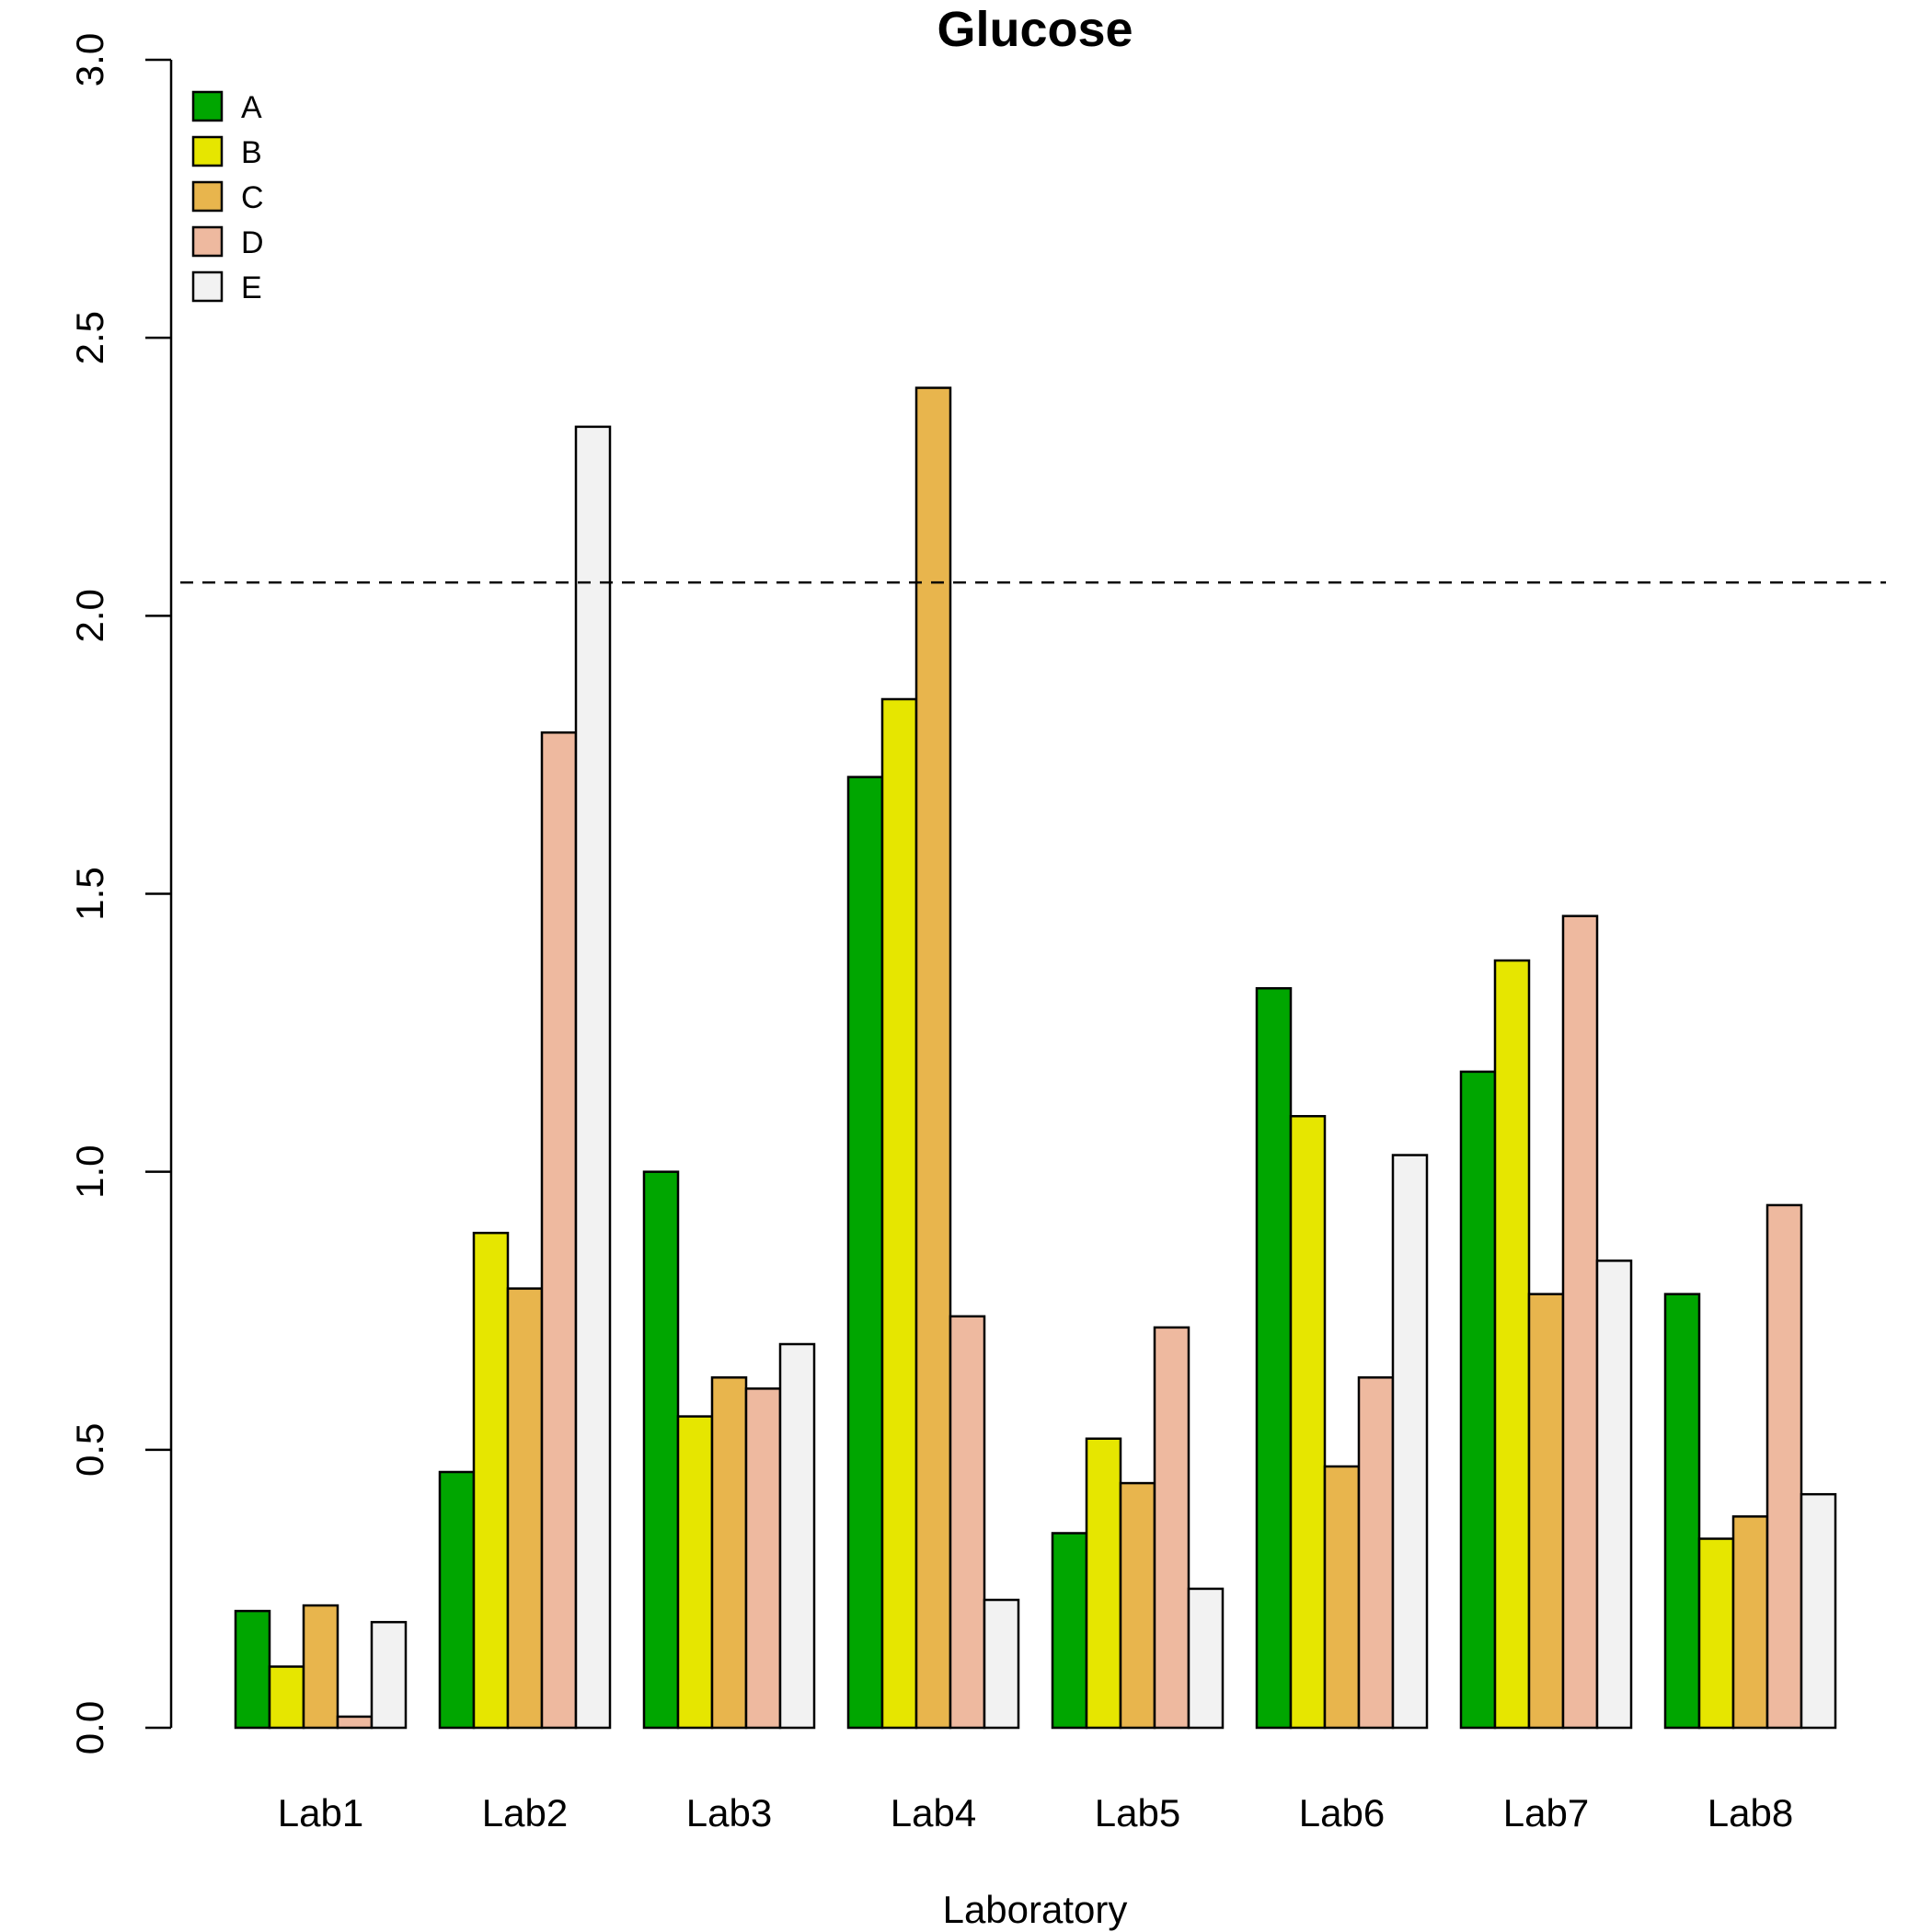  I want to click on chart-title: Glucose, so click(1035, 29).